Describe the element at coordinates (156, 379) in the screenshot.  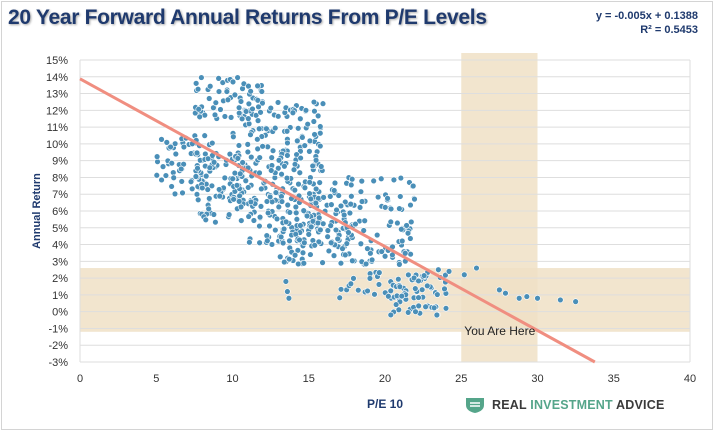
I see `x-tick-label: 5` at that location.